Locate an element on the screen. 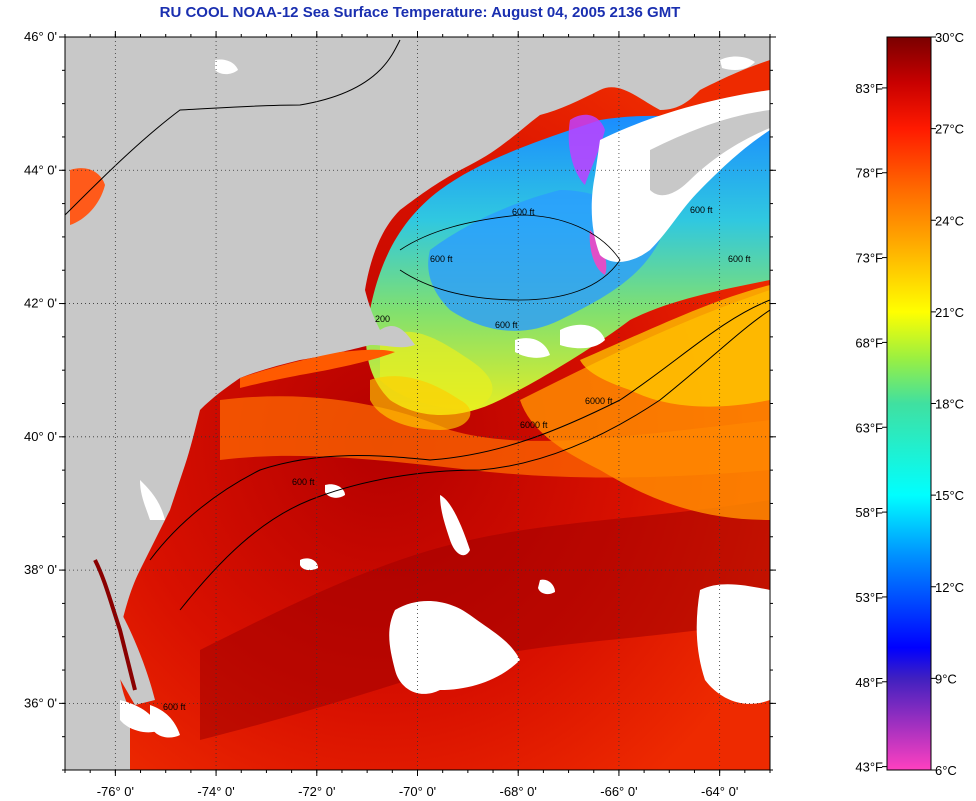 This screenshot has width=976, height=801. us-canada-border is located at coordinates (233, 127).